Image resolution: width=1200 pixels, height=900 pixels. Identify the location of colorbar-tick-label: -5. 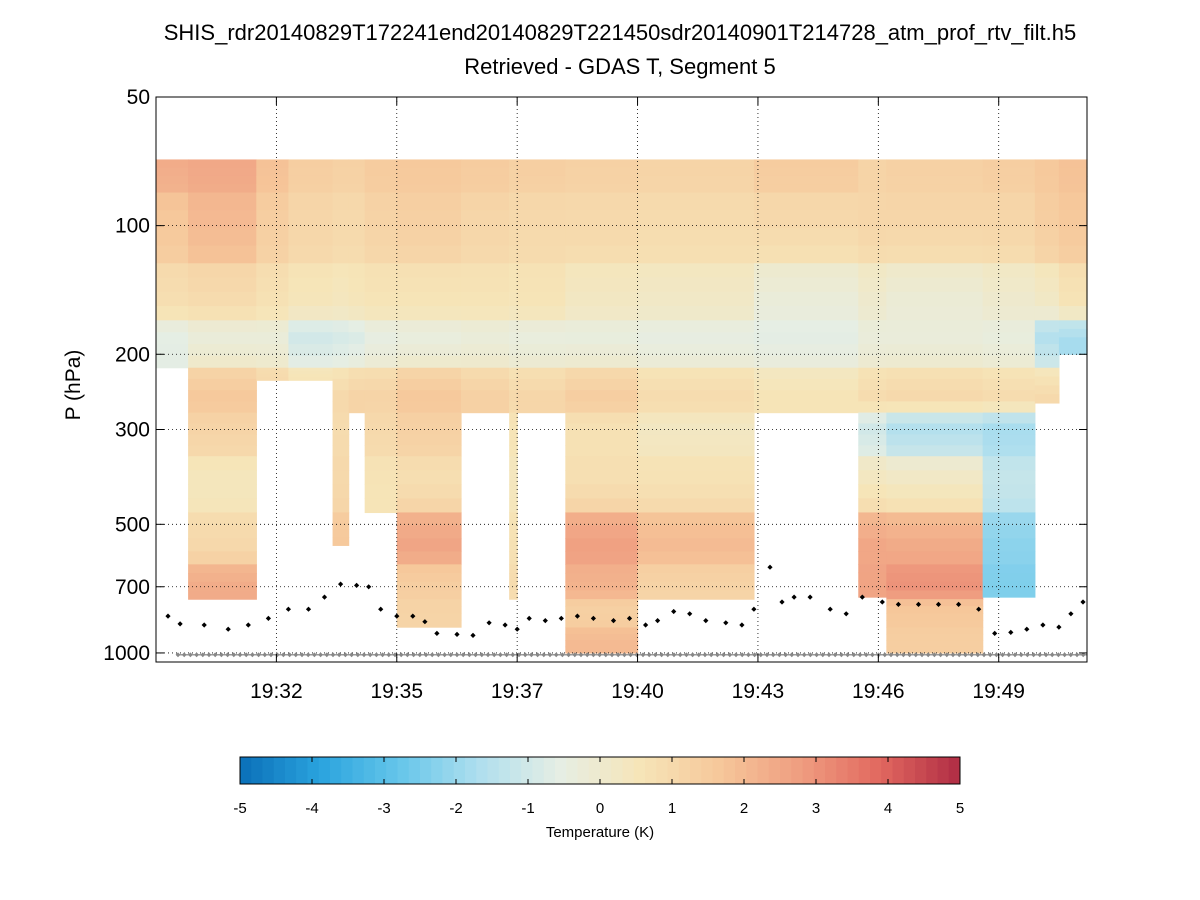
(239, 808).